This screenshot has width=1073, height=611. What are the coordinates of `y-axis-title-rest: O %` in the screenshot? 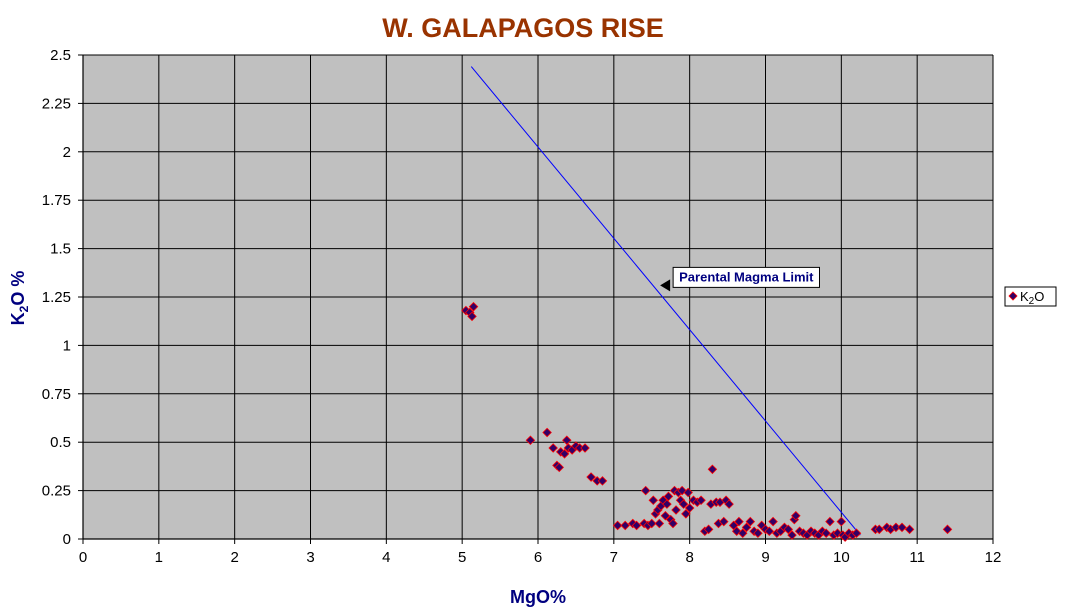 It's located at (18, 288).